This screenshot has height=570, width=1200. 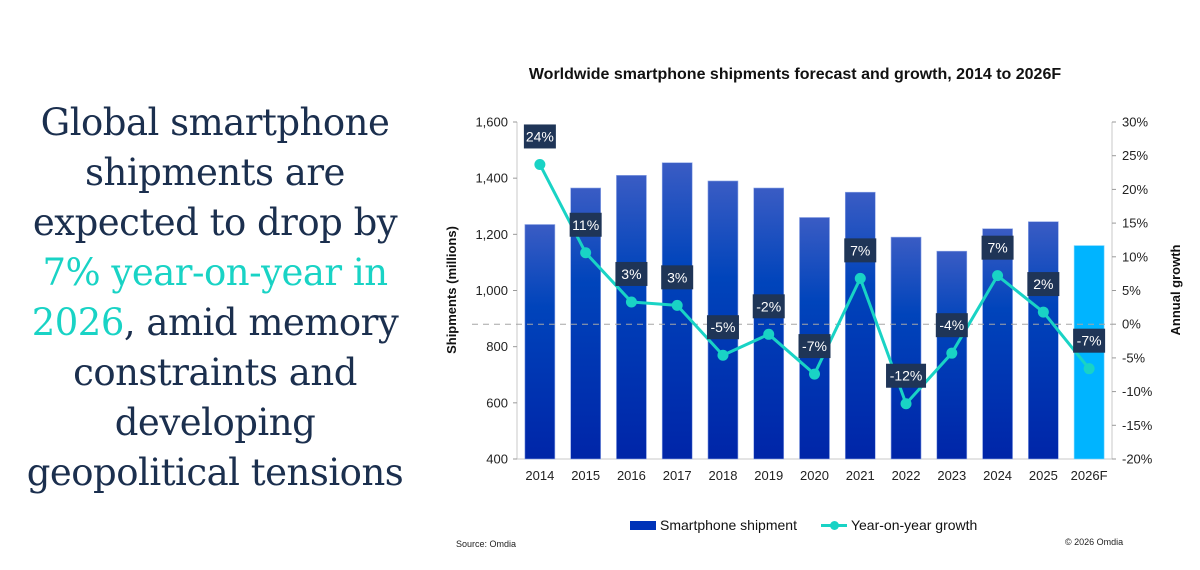 I want to click on data-label: 11%, so click(x=585, y=225).